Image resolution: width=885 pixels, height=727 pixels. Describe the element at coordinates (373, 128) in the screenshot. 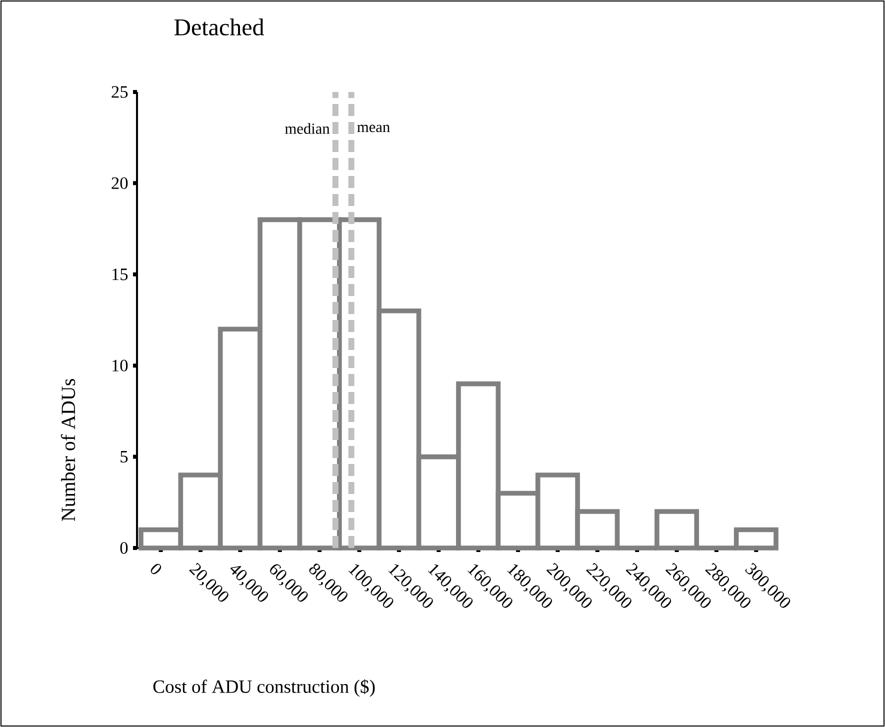

I see `ref-line-label: mean` at that location.